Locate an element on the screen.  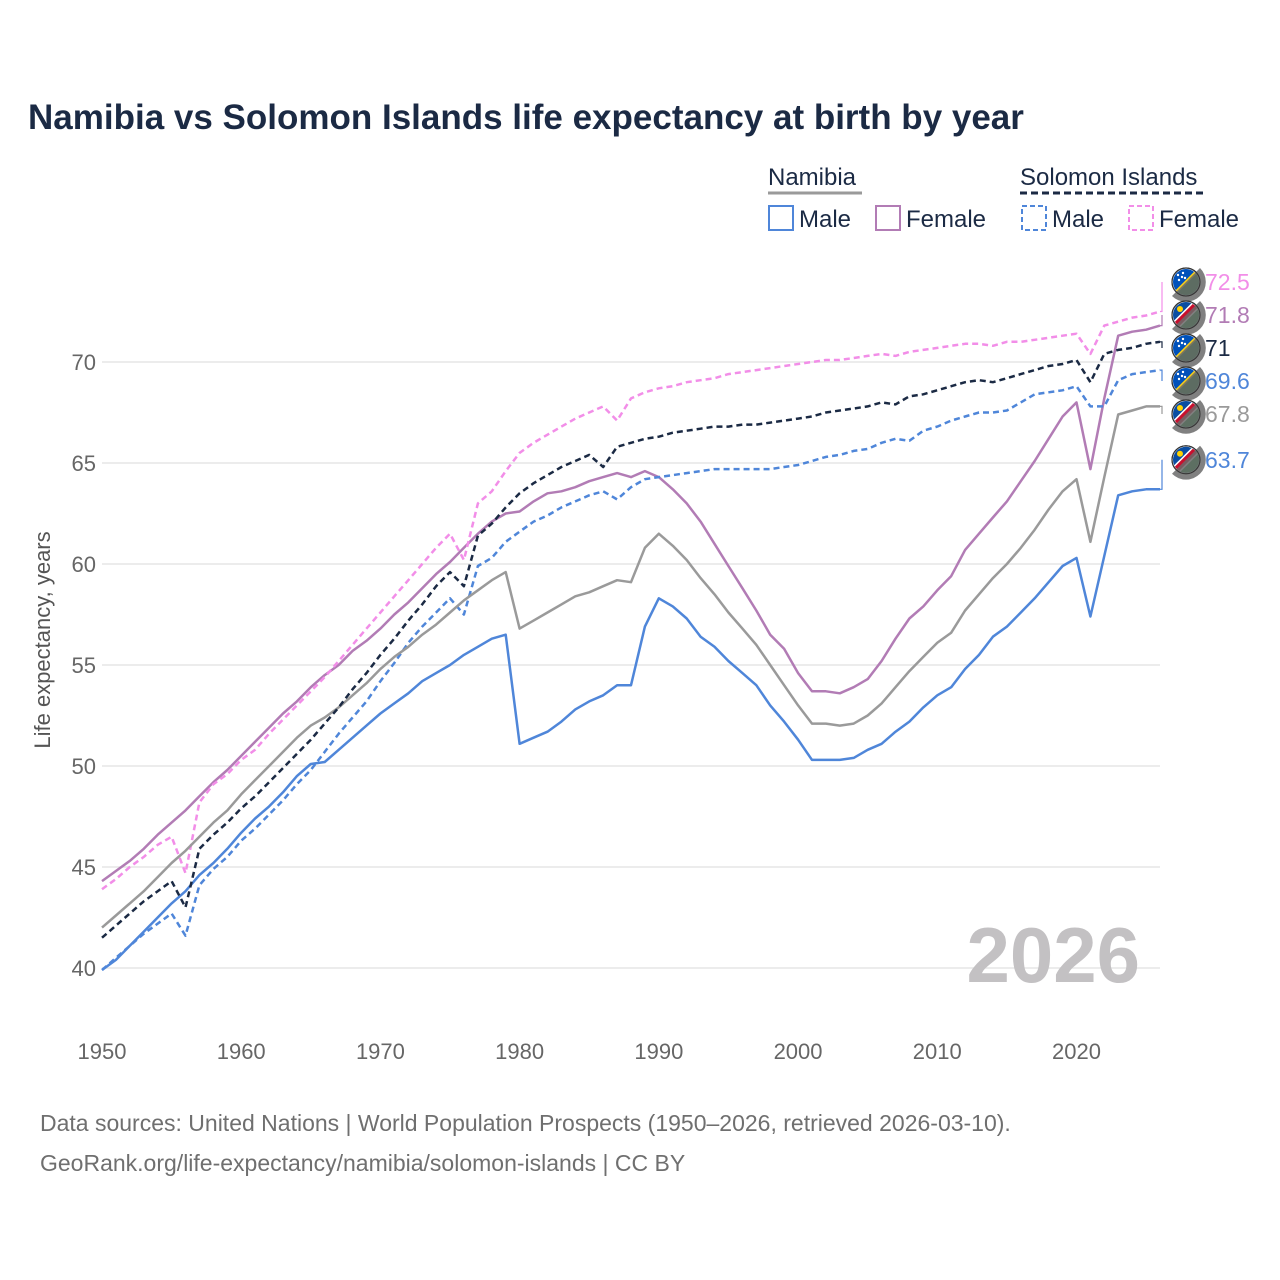
legend-label-namibia-female: Female is located at coordinates (946, 219).